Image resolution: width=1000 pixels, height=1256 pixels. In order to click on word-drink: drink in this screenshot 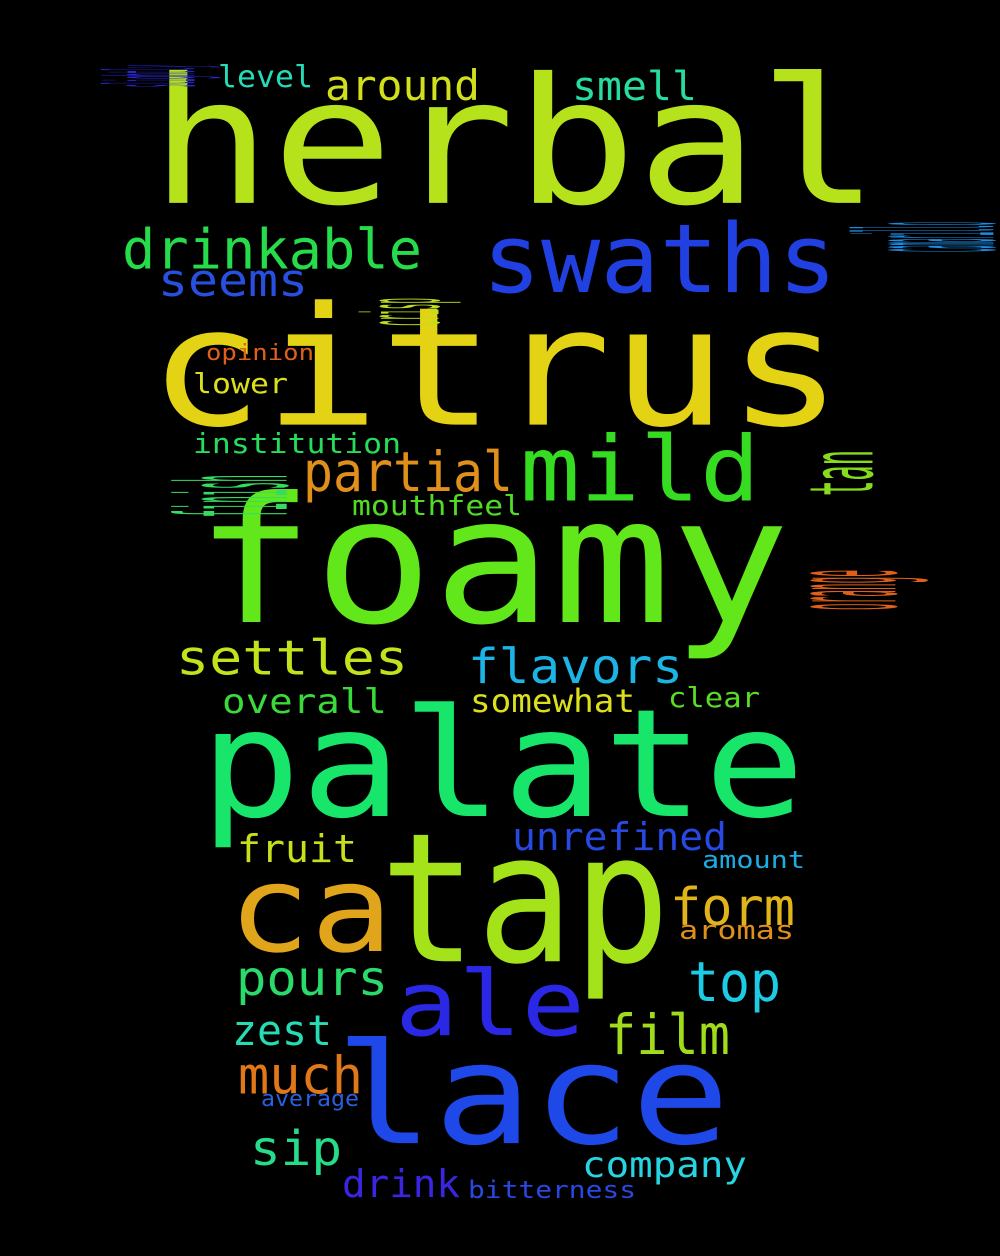, I will do `click(401, 1184)`.